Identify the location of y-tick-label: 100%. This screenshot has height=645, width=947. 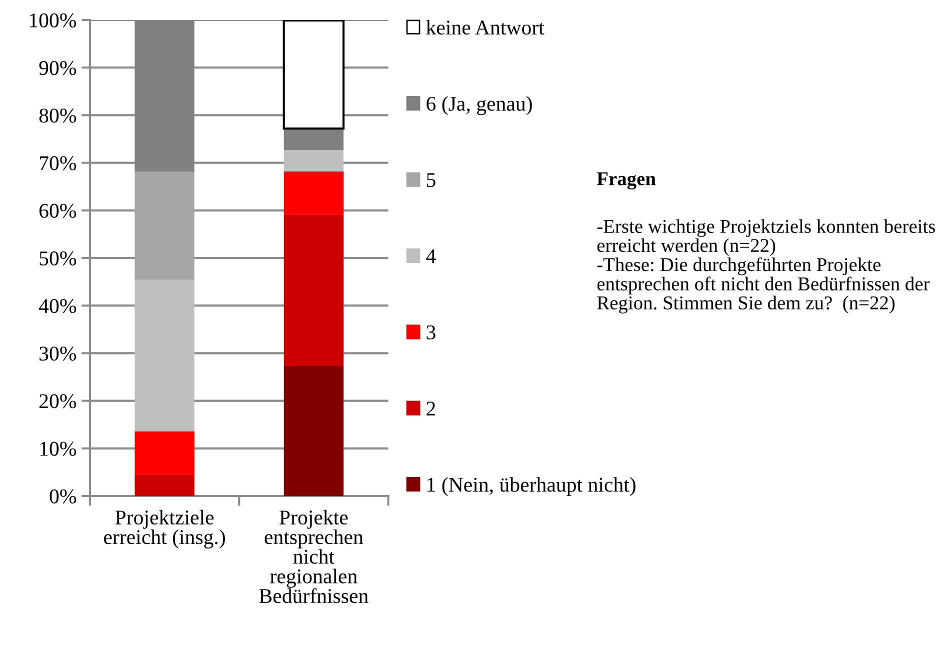
(53, 20).